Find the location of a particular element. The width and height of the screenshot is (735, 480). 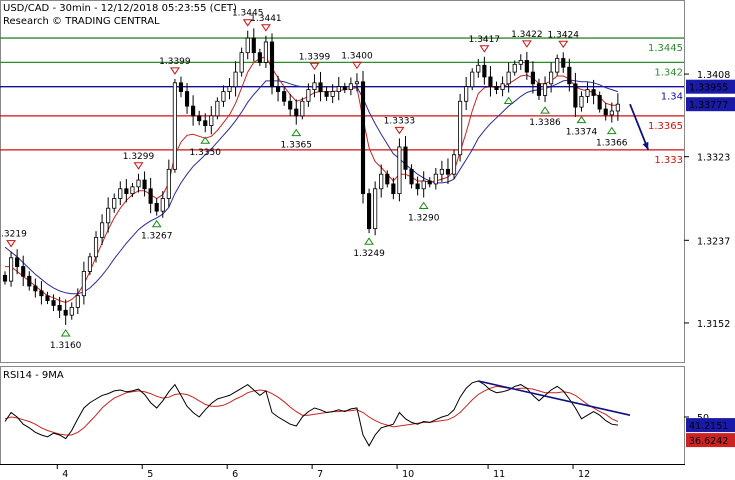

rsi-title: RSI14 - 9MA is located at coordinates (33, 375).